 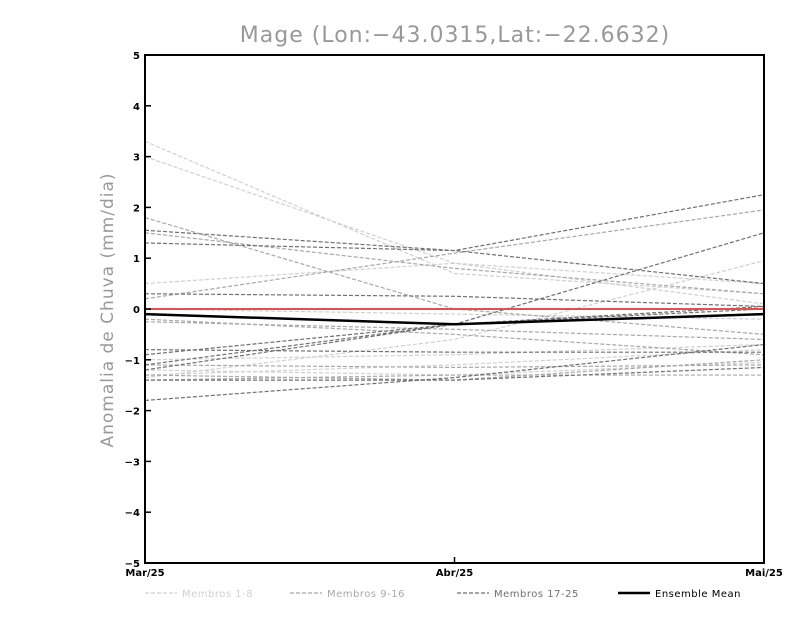 I want to click on series-line-m4, so click(x=454, y=352).